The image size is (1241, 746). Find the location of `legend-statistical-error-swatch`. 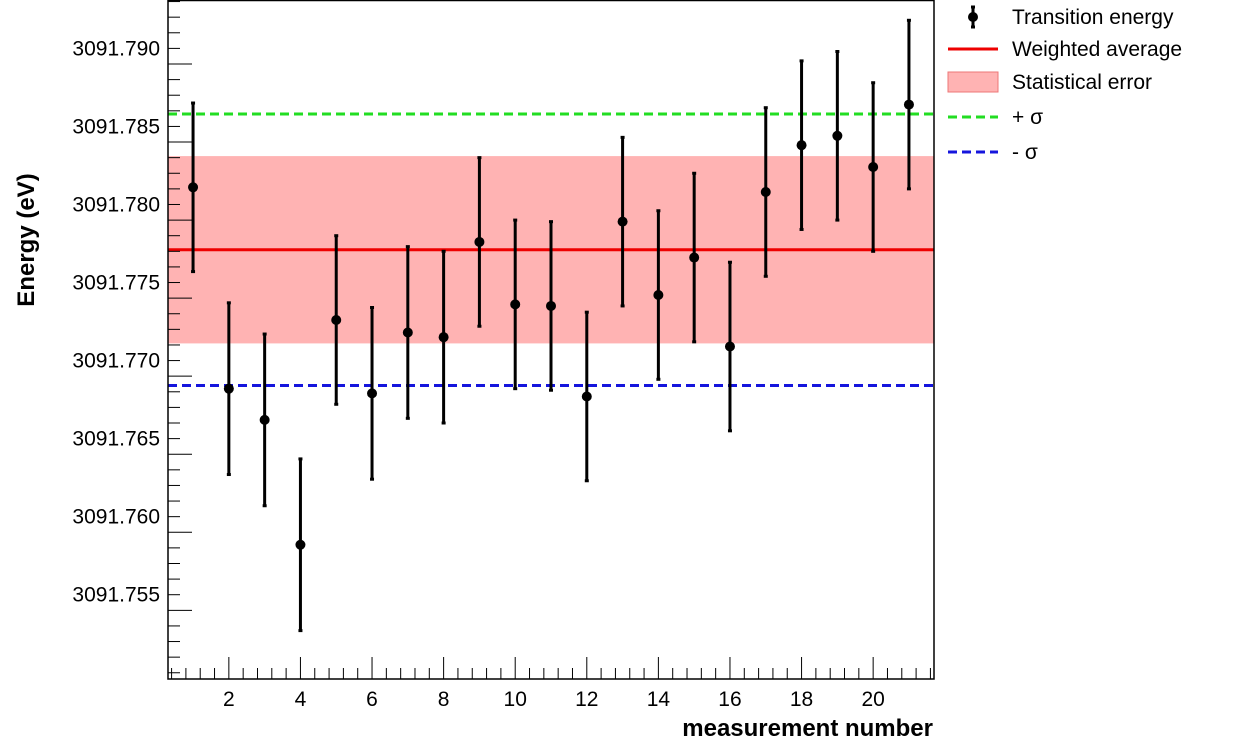

legend-statistical-error-swatch is located at coordinates (973, 82).